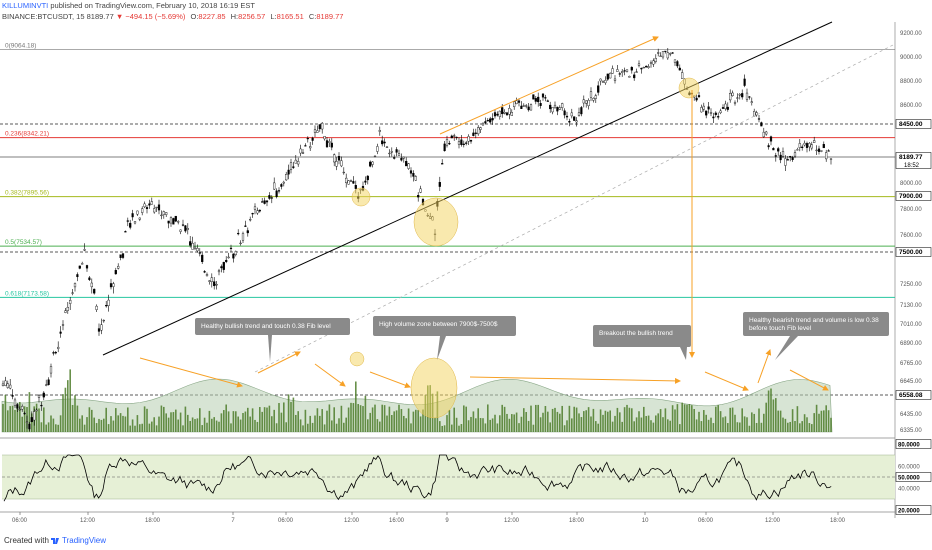 The height and width of the screenshot is (550, 932). What do you see at coordinates (447, 521) in the screenshot?
I see `x-tick-label: 9` at bounding box center [447, 521].